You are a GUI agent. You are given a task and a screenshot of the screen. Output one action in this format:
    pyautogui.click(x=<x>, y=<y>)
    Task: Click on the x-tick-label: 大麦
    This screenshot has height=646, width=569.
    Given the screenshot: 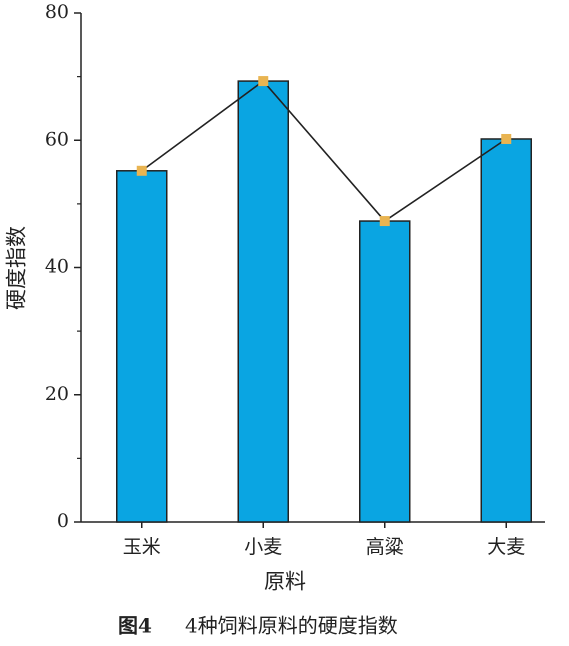 What is the action you would take?
    pyautogui.click(x=506, y=547)
    